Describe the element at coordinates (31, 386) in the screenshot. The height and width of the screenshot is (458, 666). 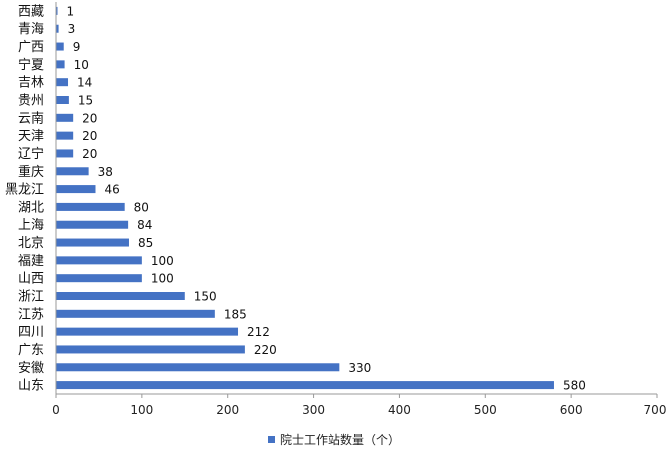
I see `category-label: 山东` at that location.